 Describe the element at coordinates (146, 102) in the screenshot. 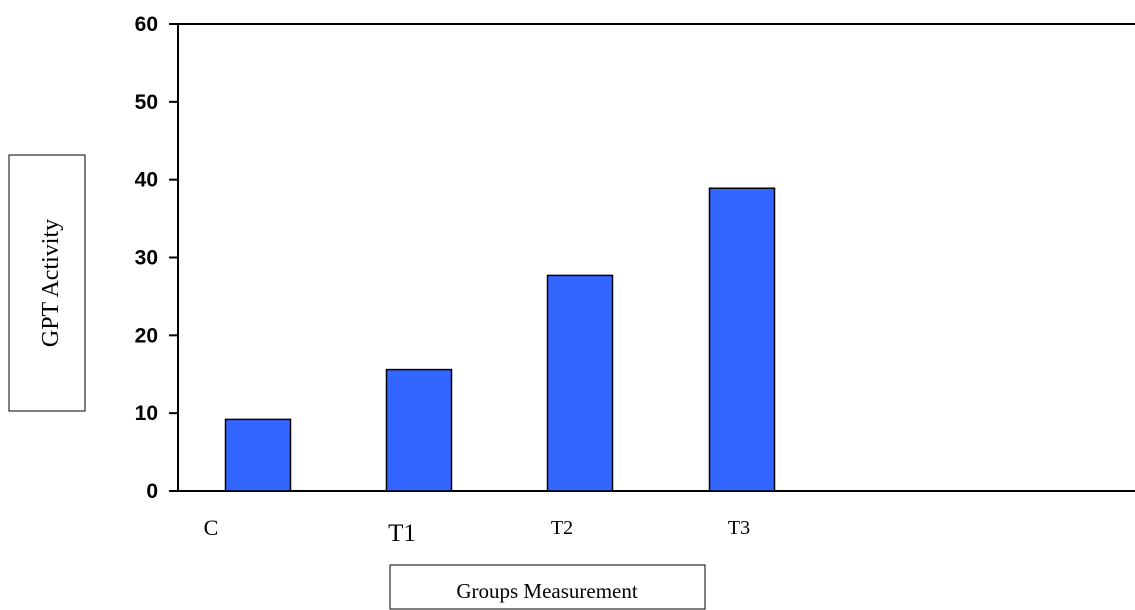

I see `y-tick-label: 50` at that location.